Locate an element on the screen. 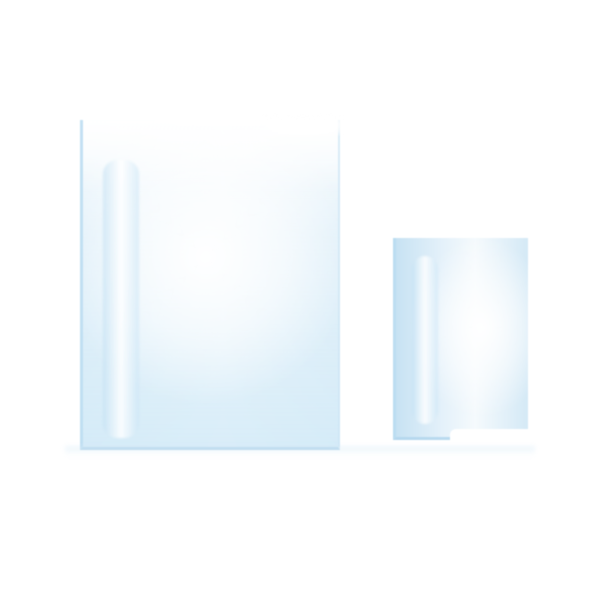  short-panel-reflection-bar is located at coordinates (425, 340).